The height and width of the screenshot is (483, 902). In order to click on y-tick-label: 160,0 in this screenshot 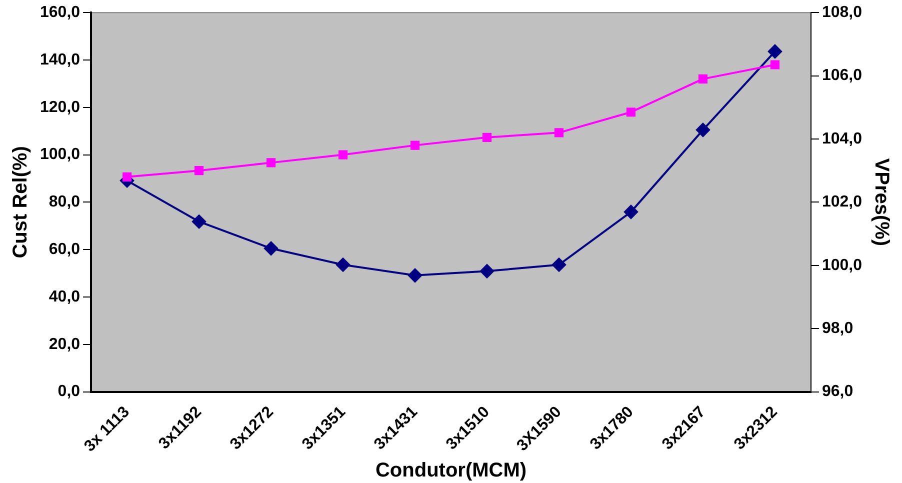, I will do `click(60, 13)`.